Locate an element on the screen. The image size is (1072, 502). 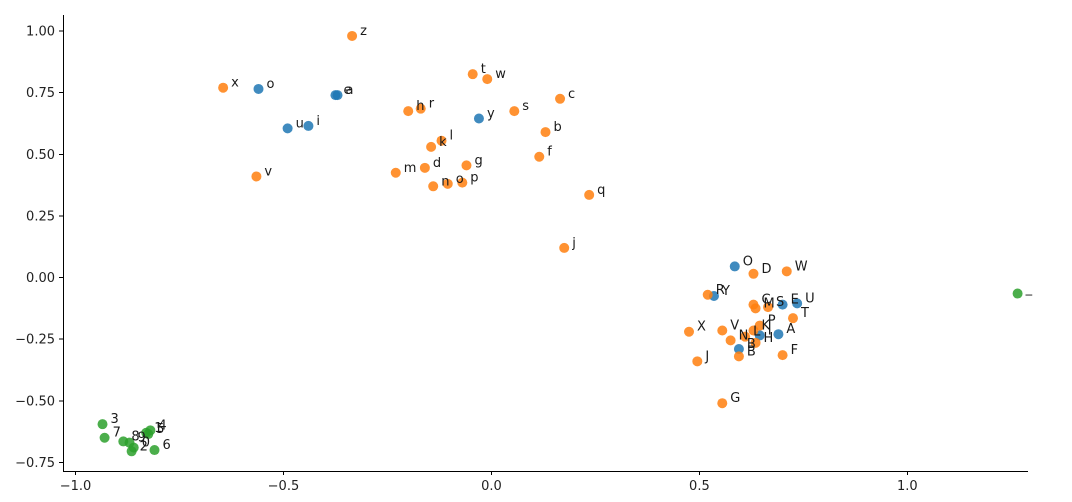
x-axis-ticks: −1.0 −0.5 0.0 0.5 1.0 is located at coordinates (489, 482).